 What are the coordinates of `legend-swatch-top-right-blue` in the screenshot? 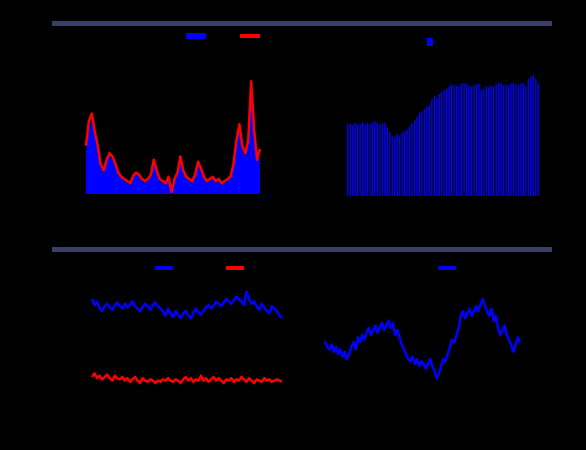 It's located at (430, 42).